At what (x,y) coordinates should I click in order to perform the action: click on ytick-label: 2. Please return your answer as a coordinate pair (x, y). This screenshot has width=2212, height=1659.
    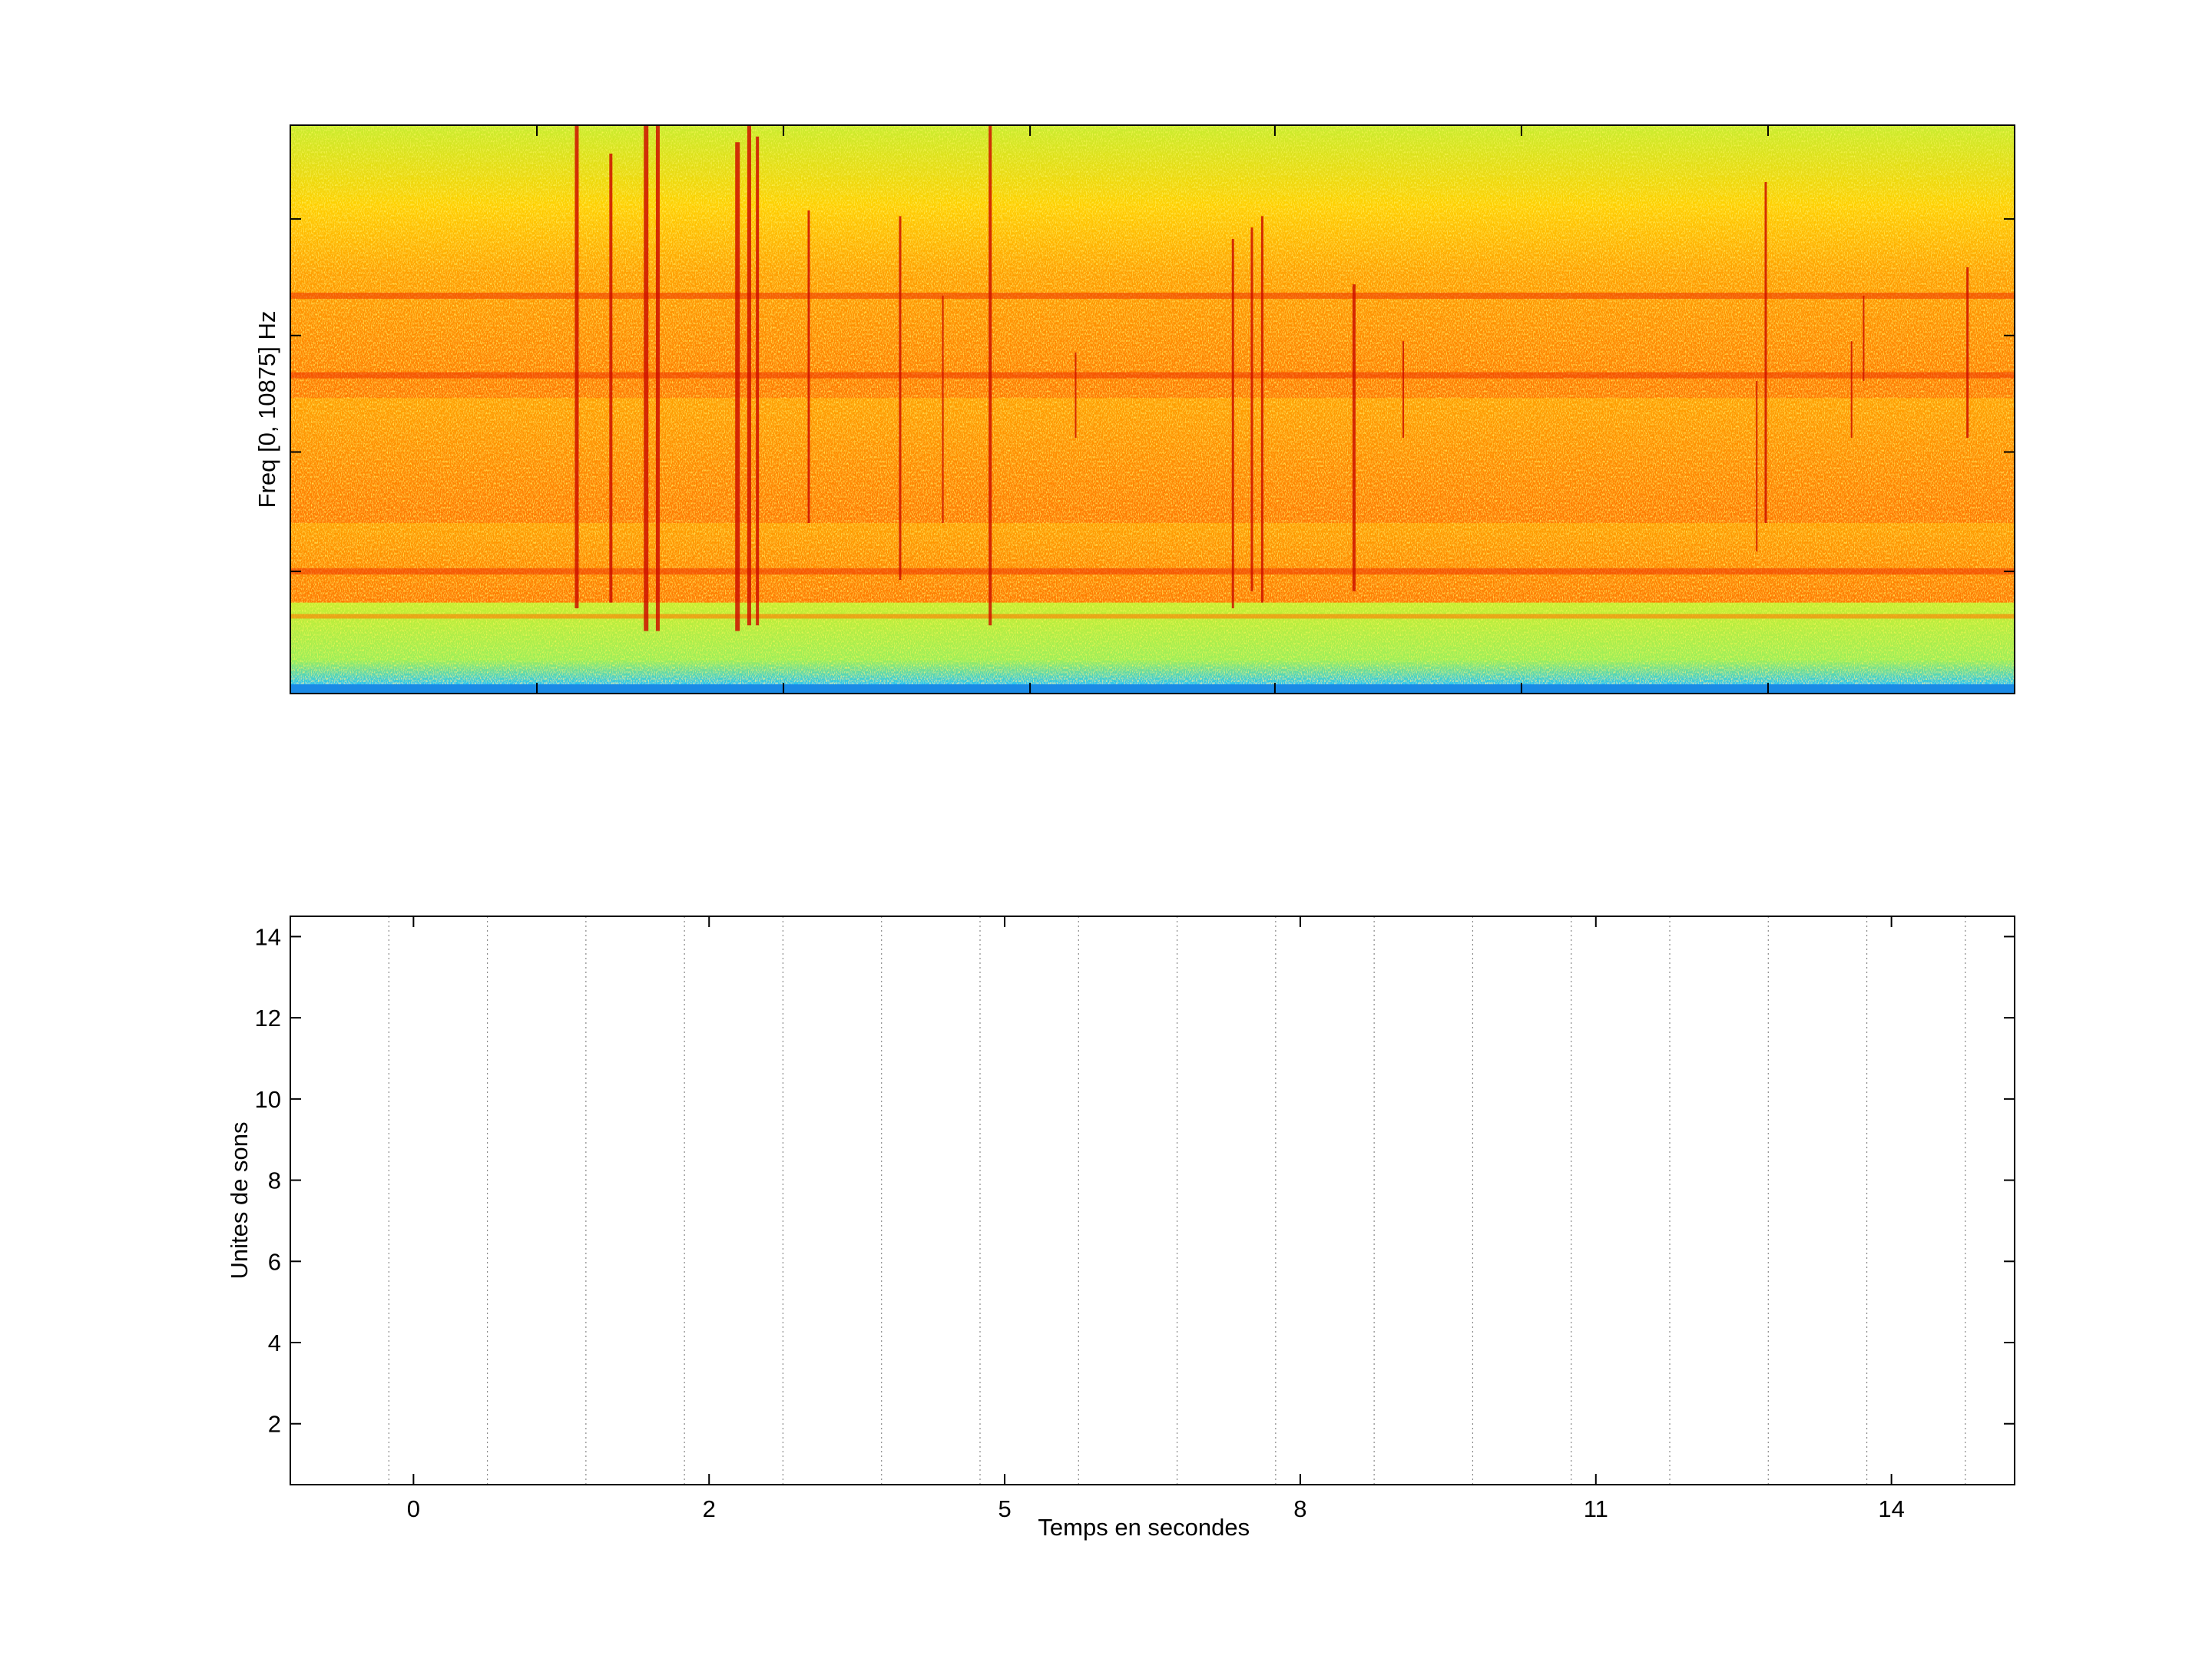
    Looking at the image, I should click on (275, 1425).